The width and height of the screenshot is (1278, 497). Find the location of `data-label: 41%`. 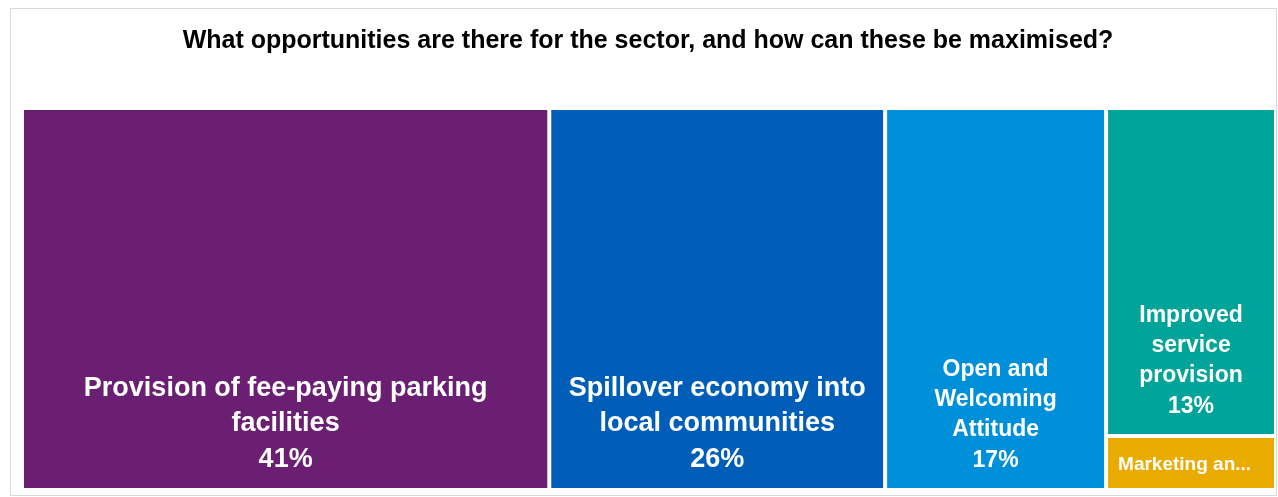

data-label: 41% is located at coordinates (285, 458).